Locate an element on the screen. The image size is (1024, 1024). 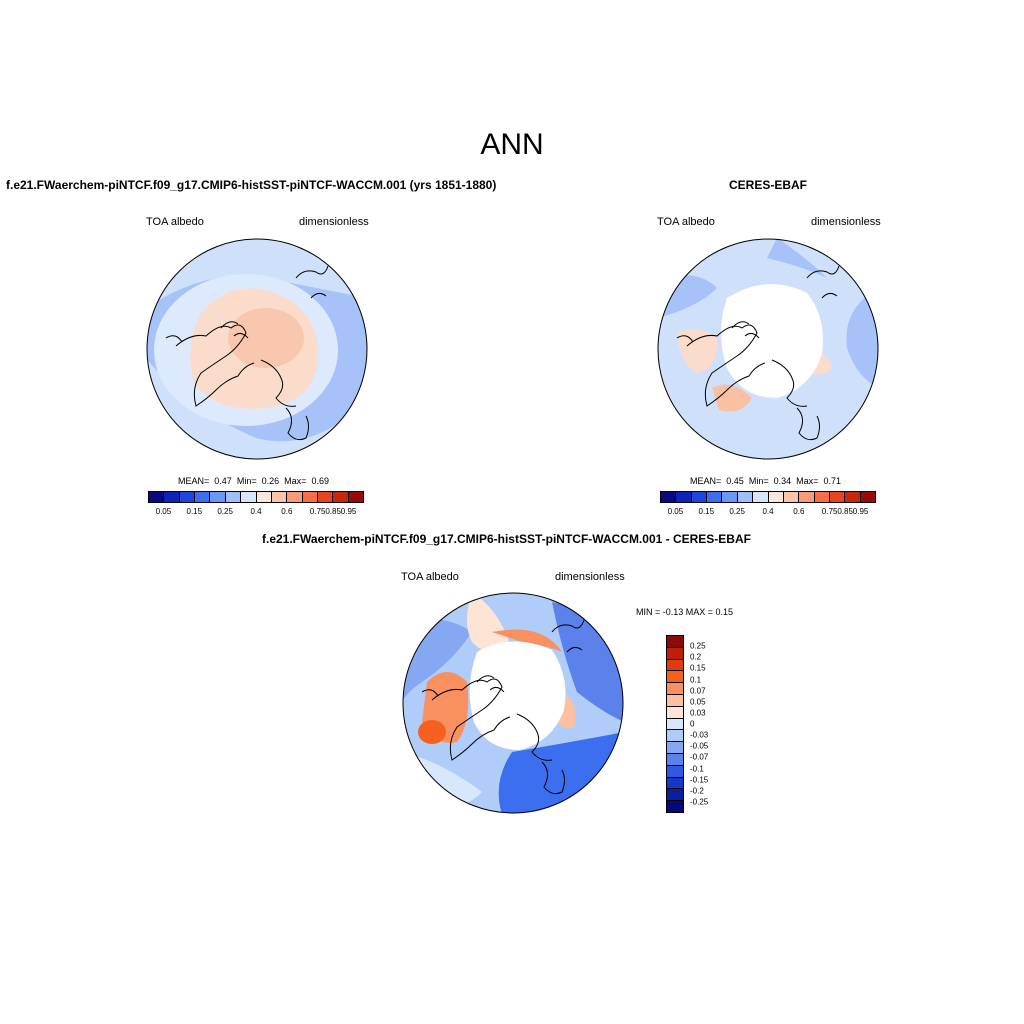
obs-colorbar is located at coordinates (768, 497).